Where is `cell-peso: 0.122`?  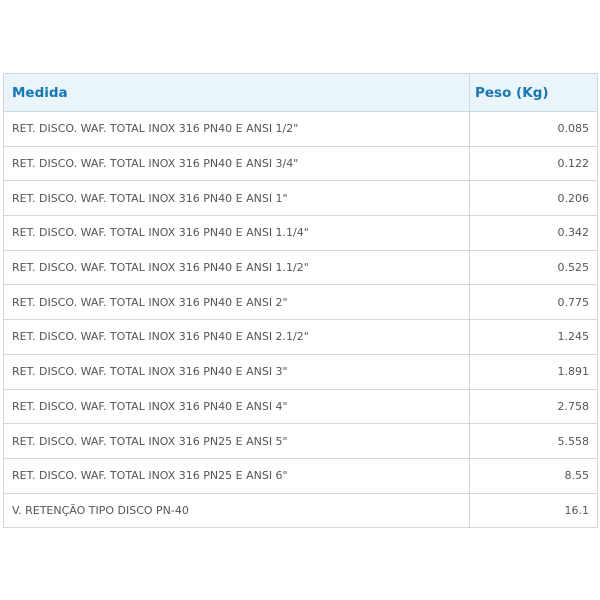
cell-peso: 0.122 is located at coordinates (533, 163).